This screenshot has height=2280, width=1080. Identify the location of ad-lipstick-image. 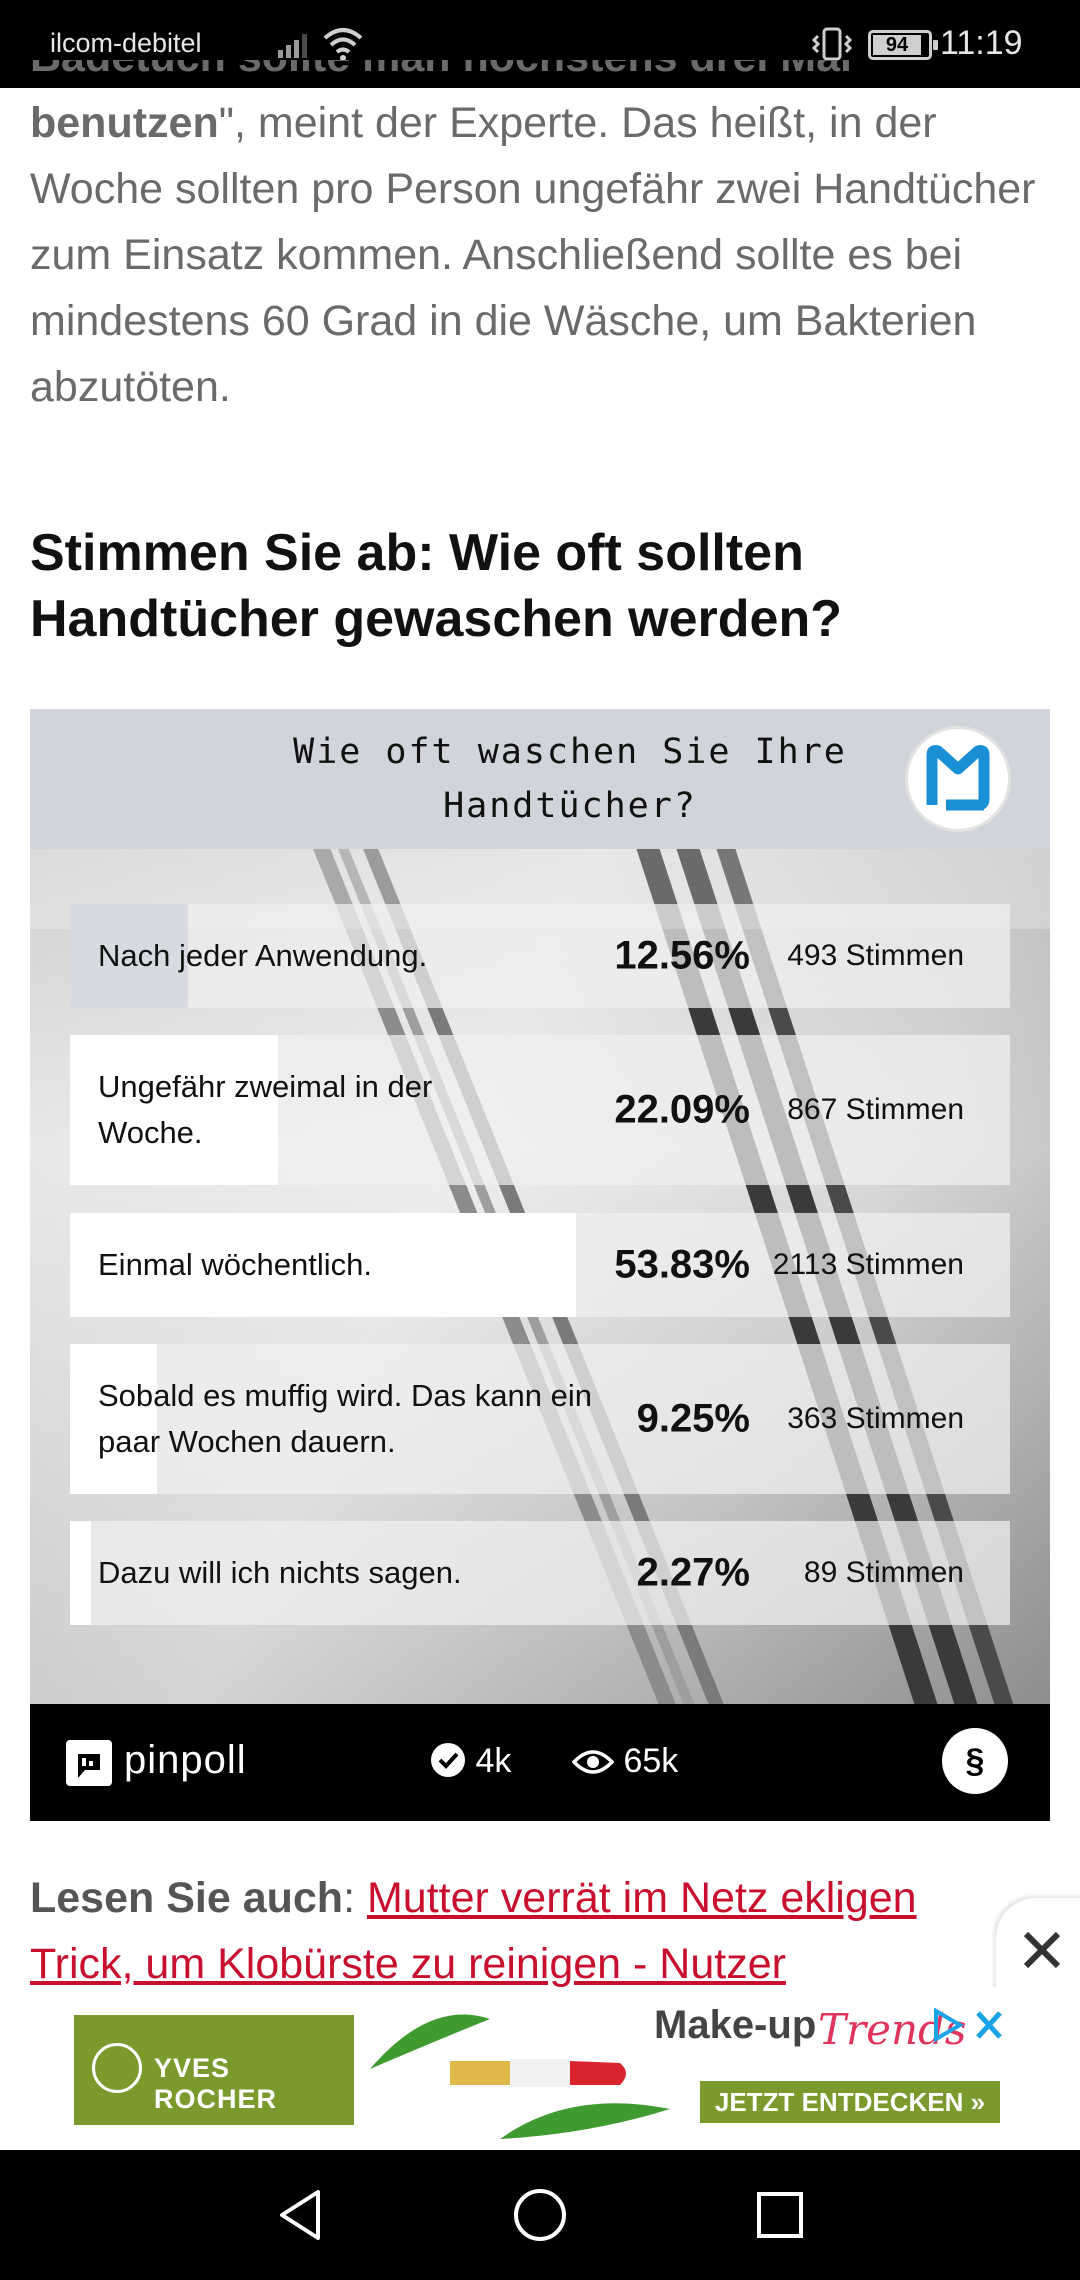
(520, 2076).